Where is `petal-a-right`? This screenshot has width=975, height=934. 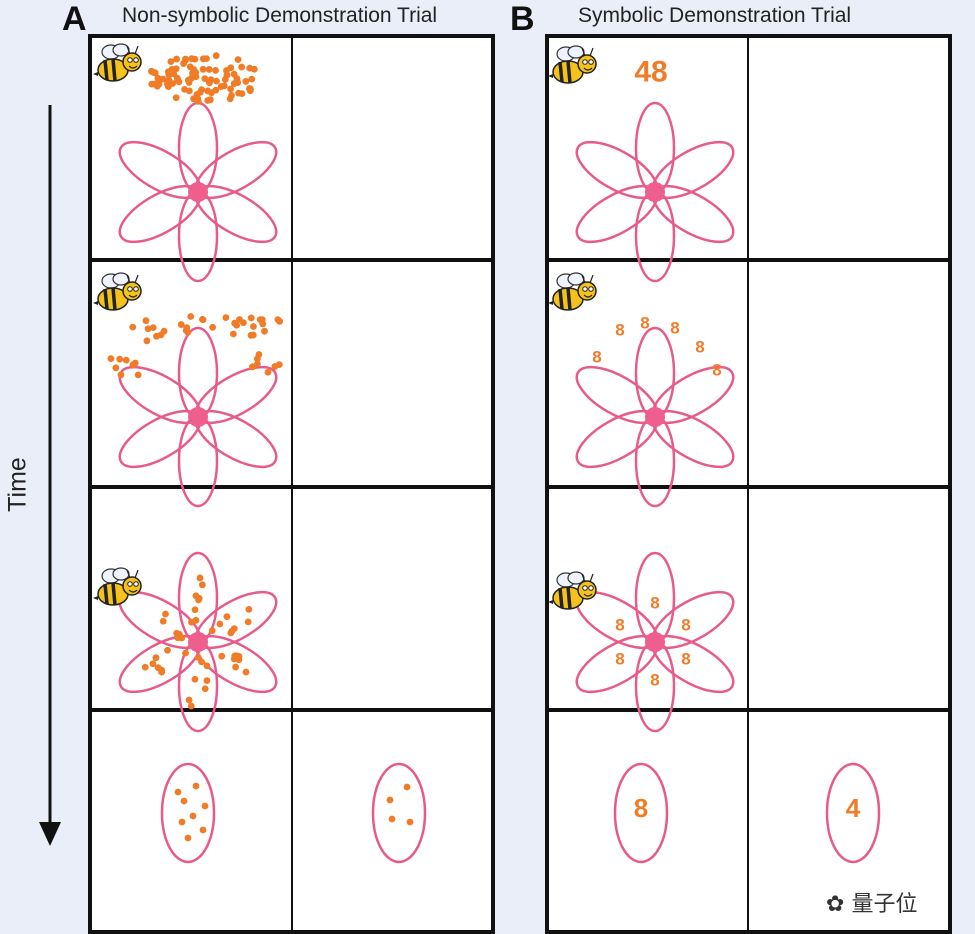 petal-a-right is located at coordinates (399, 813).